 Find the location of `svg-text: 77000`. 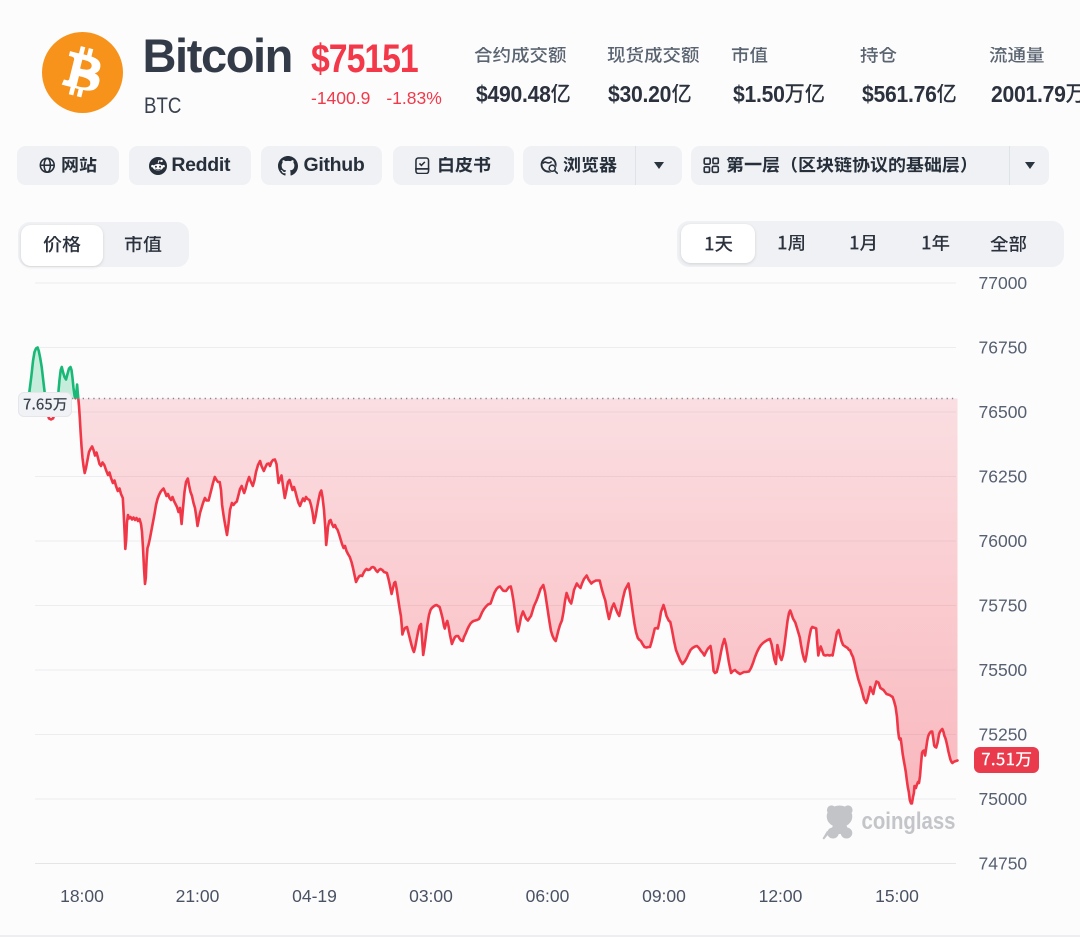

svg-text: 77000 is located at coordinates (1003, 283).